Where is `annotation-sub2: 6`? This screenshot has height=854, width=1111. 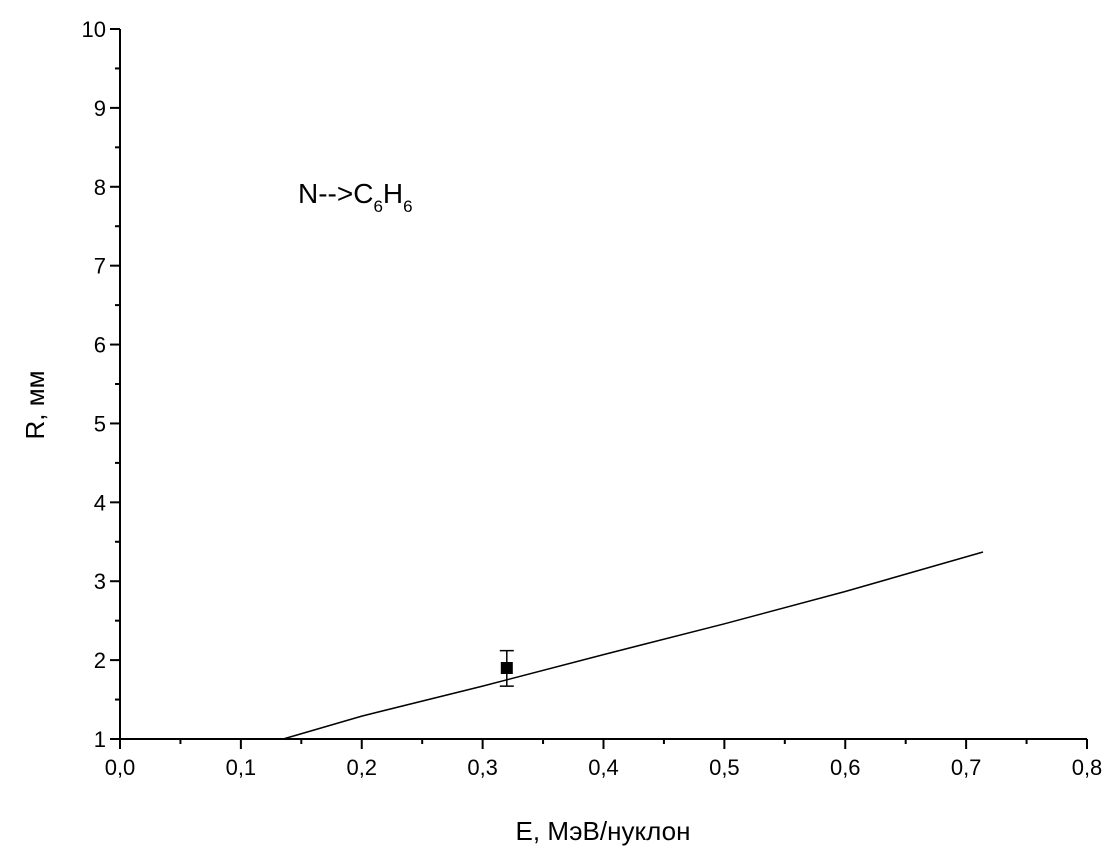 annotation-sub2: 6 is located at coordinates (407, 206).